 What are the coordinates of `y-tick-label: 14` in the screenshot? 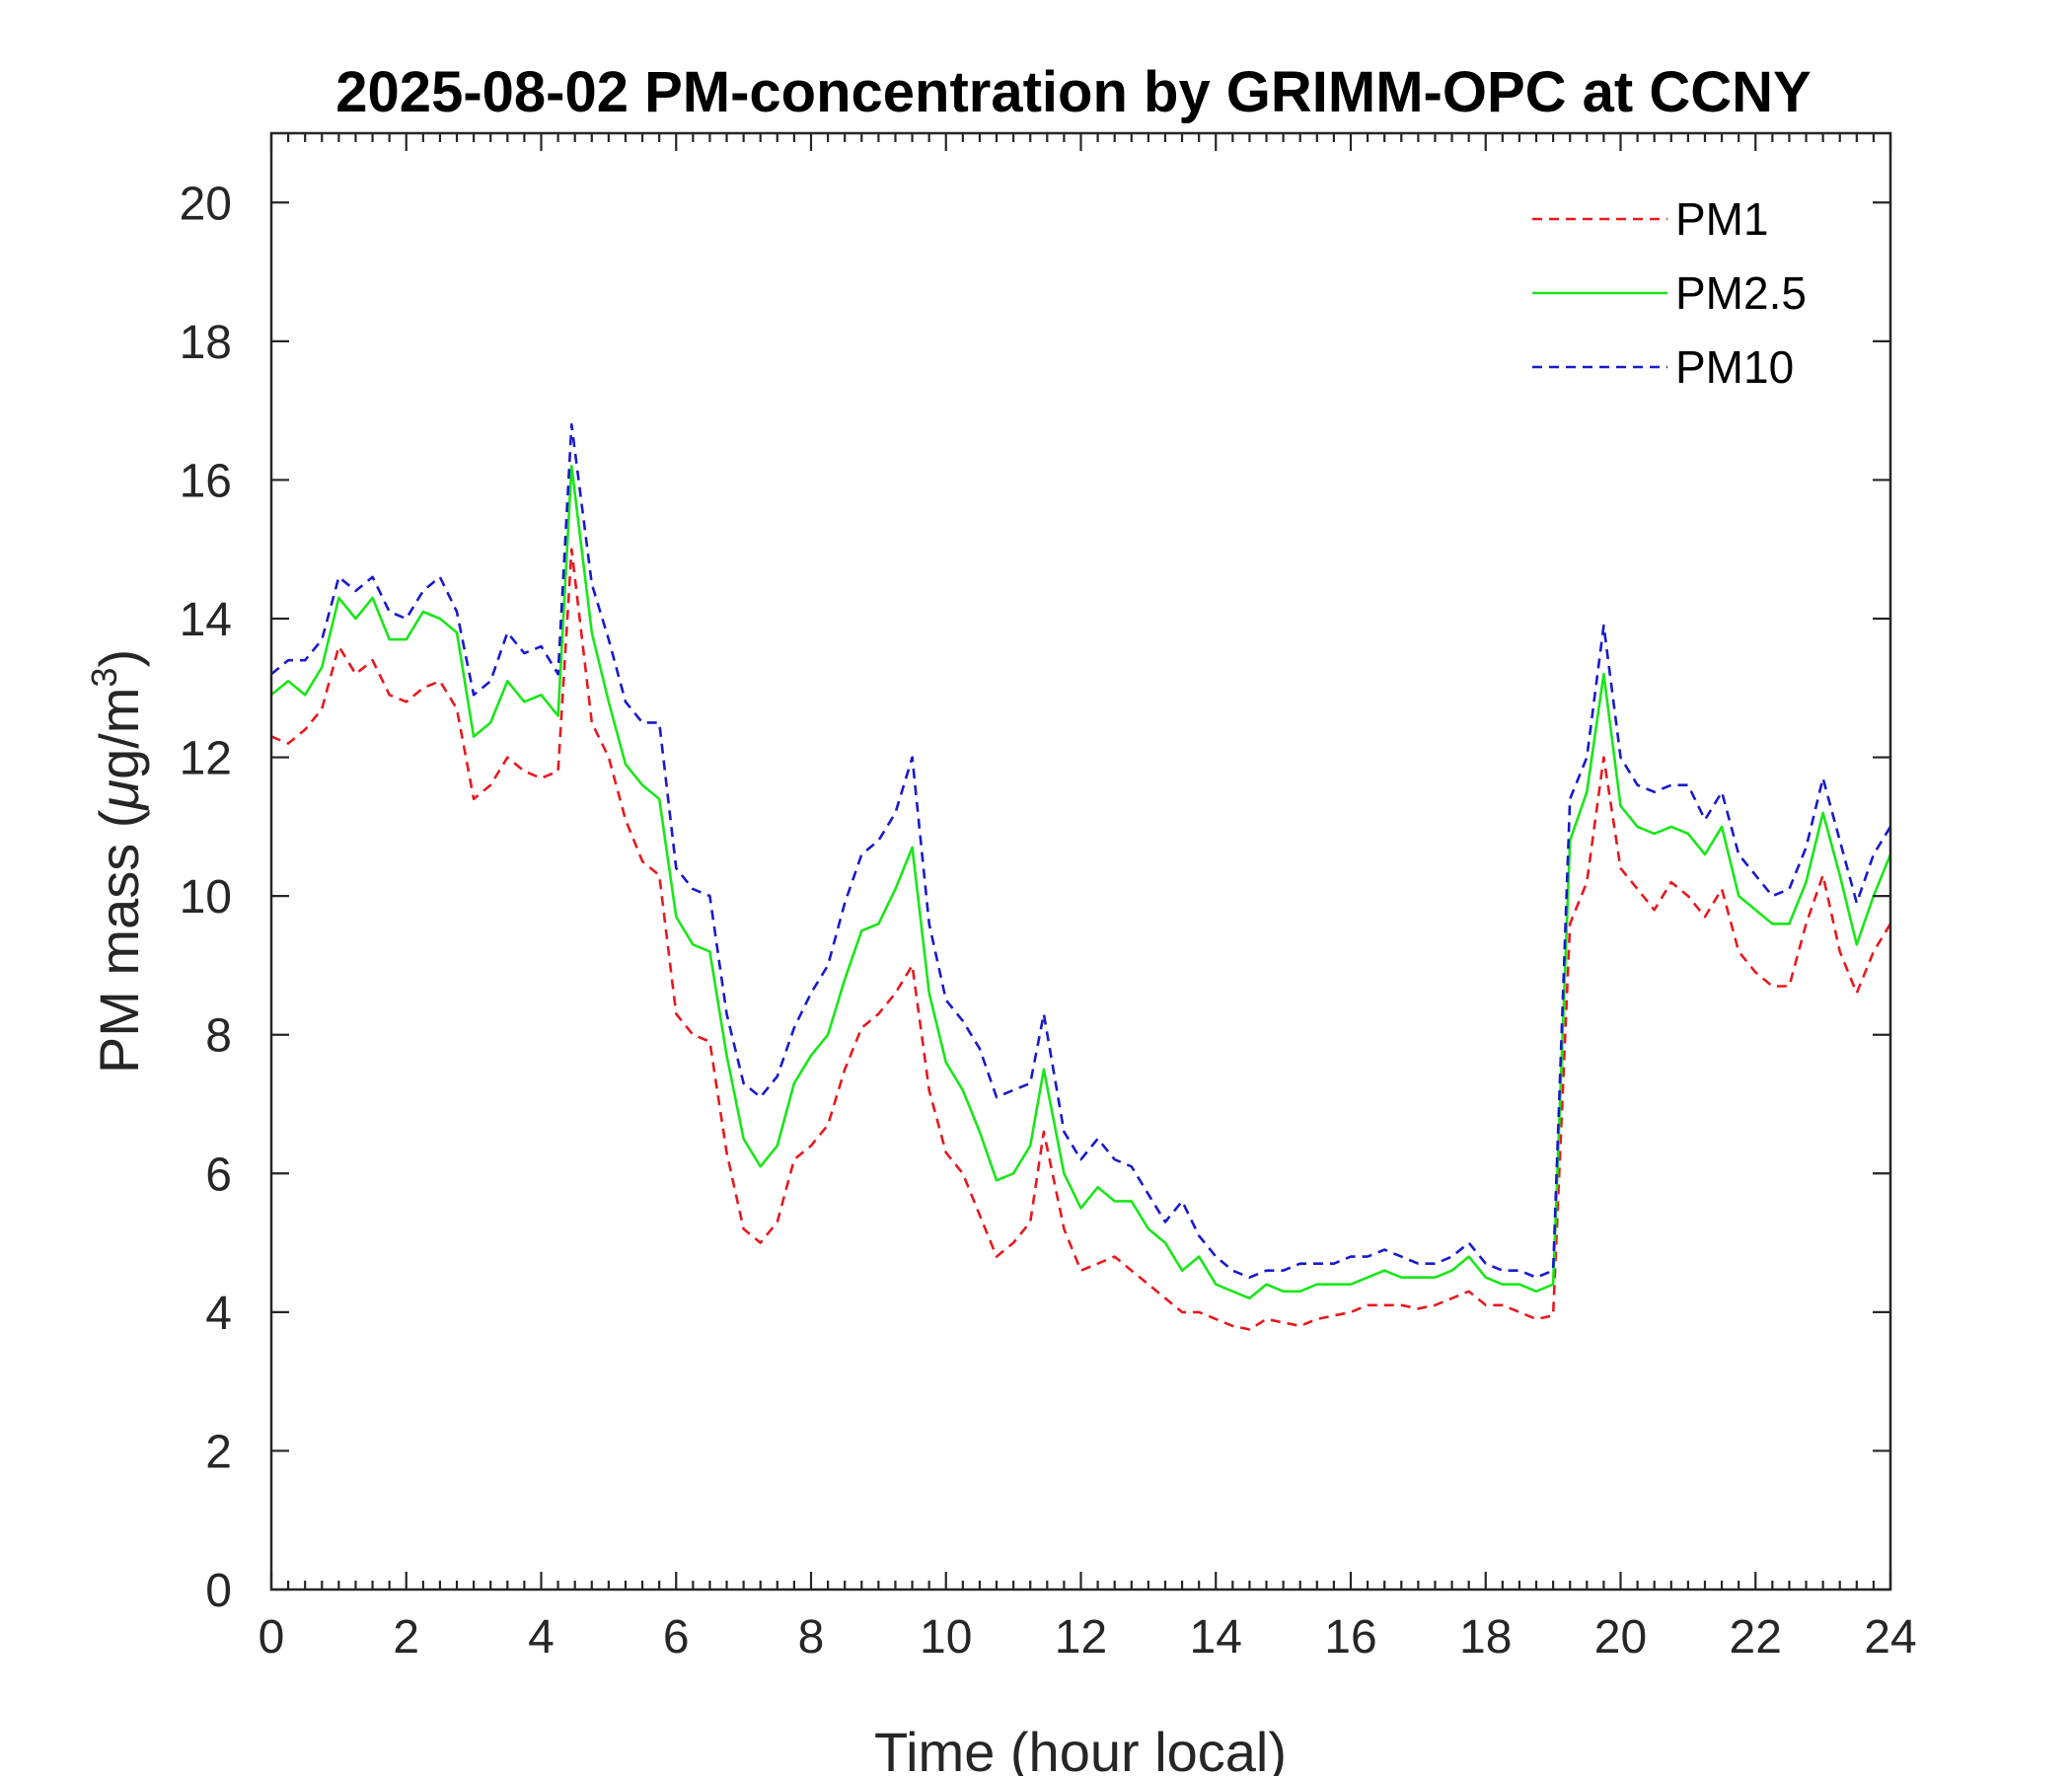 It's located at (206, 620).